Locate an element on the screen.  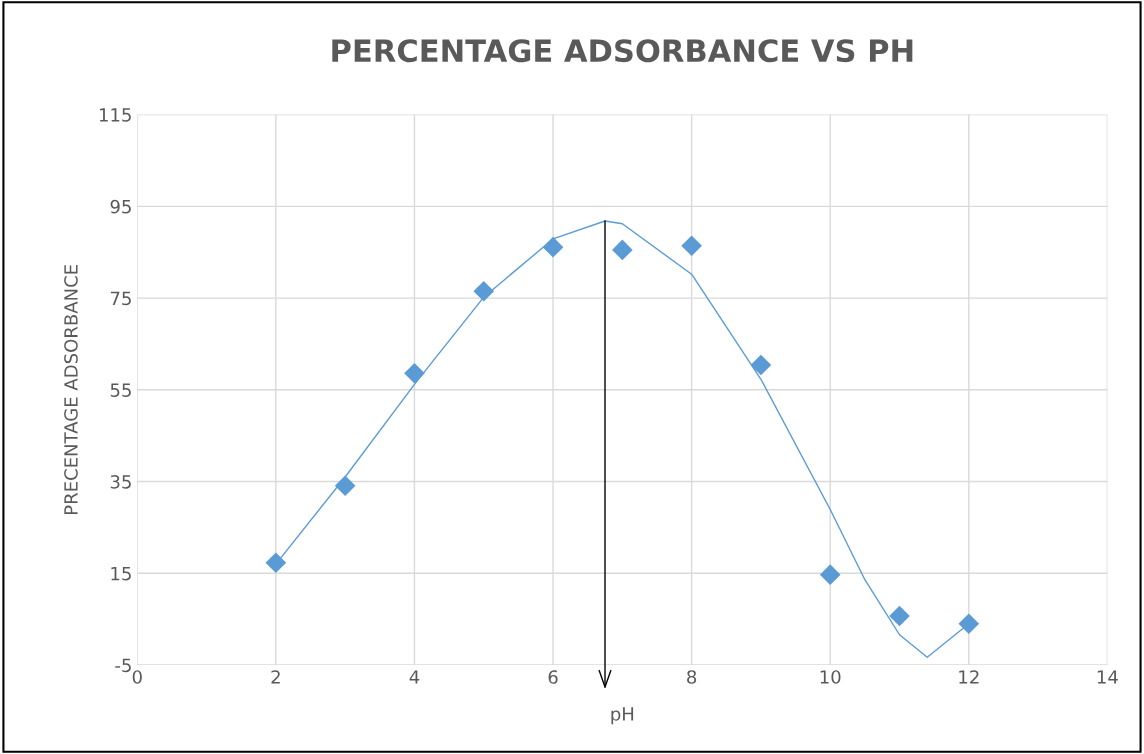
y-tick-label: 75 is located at coordinates (120, 298).